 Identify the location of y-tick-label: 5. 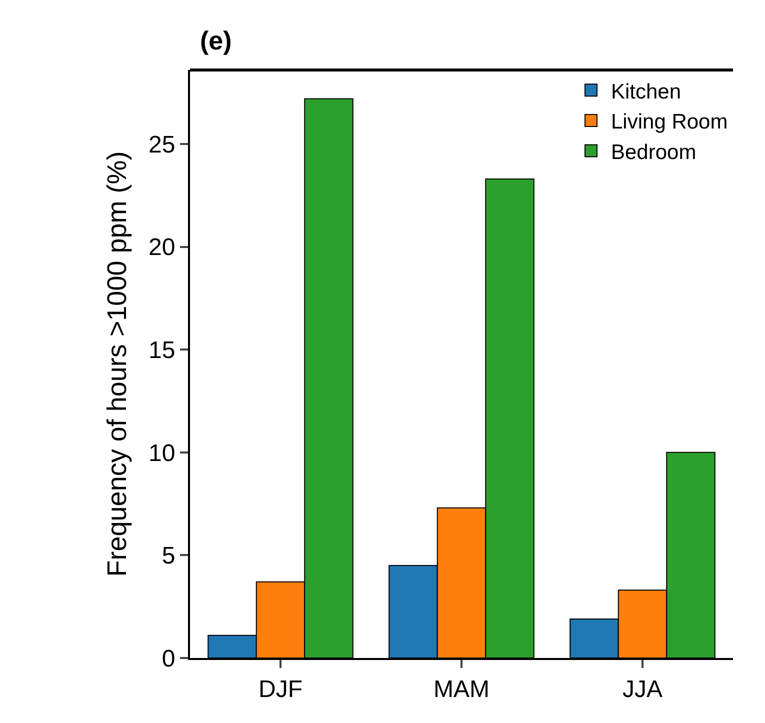
(169, 556).